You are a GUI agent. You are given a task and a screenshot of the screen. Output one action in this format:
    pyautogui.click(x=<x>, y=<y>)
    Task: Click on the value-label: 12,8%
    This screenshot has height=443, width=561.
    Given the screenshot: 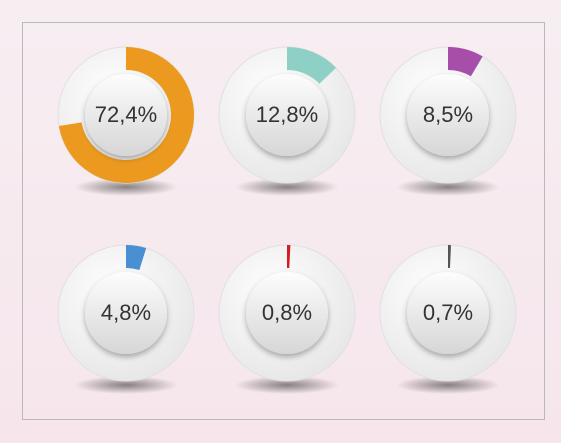 What is the action you would take?
    pyautogui.click(x=287, y=114)
    